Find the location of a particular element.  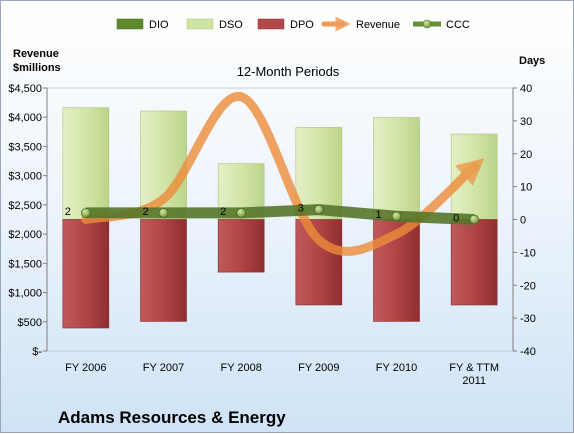

legend-label-revenue: Revenue is located at coordinates (378, 25).